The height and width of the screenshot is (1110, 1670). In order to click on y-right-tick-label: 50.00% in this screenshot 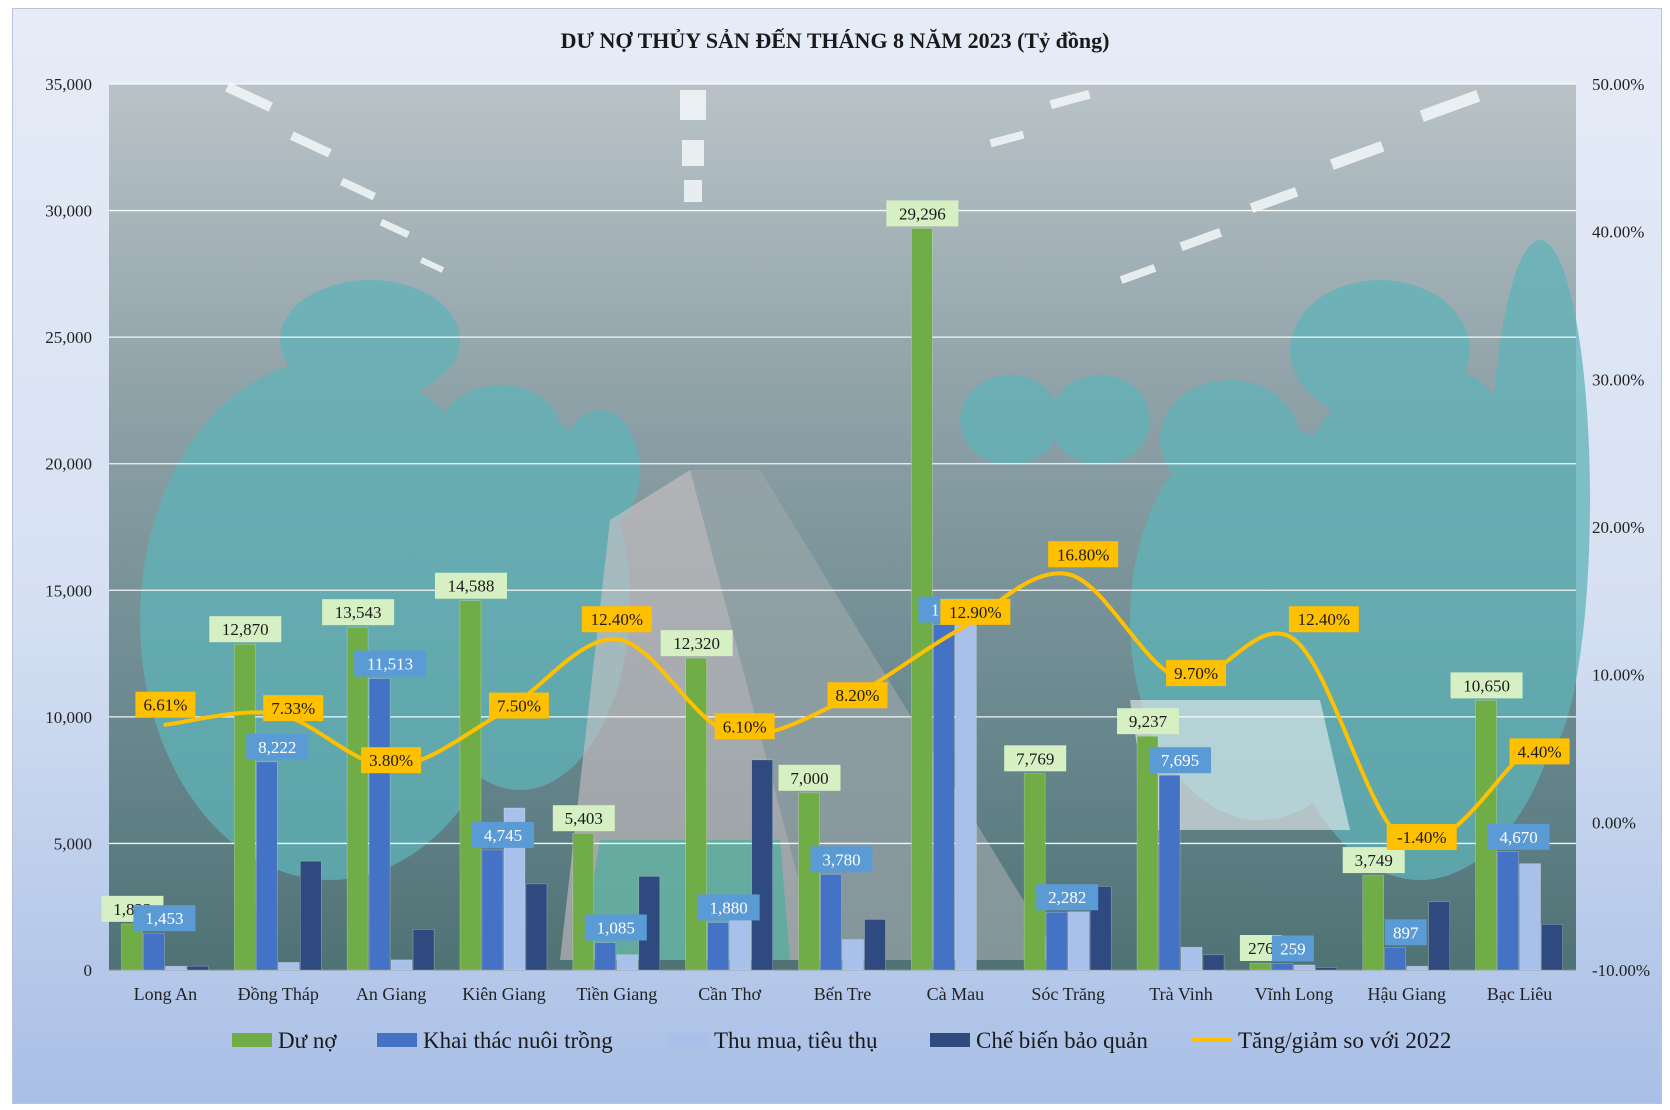, I will do `click(1618, 84)`.